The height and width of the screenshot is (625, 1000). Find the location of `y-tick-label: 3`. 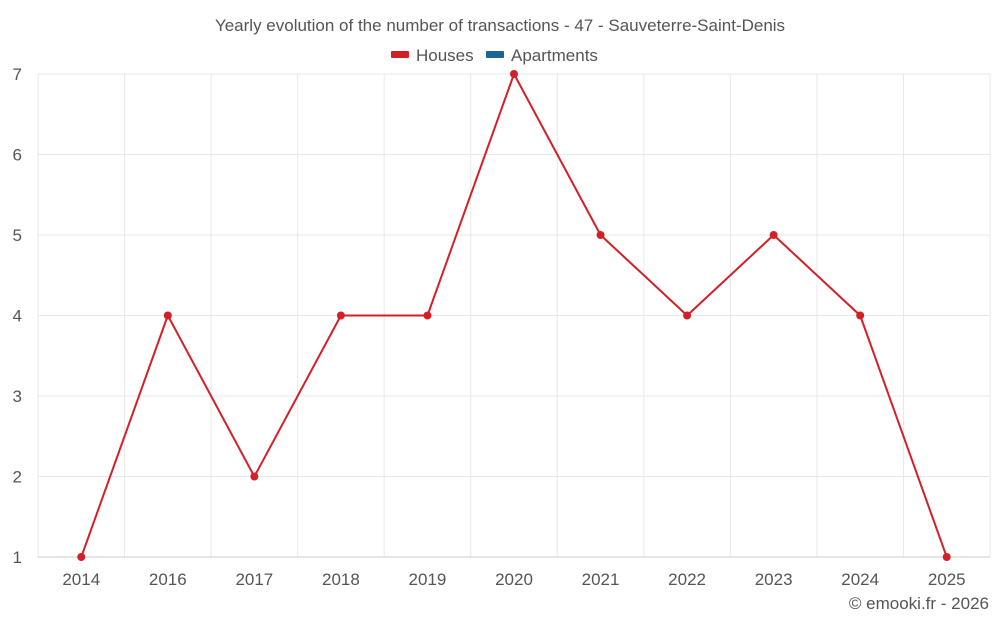

y-tick-label: 3 is located at coordinates (17, 396).